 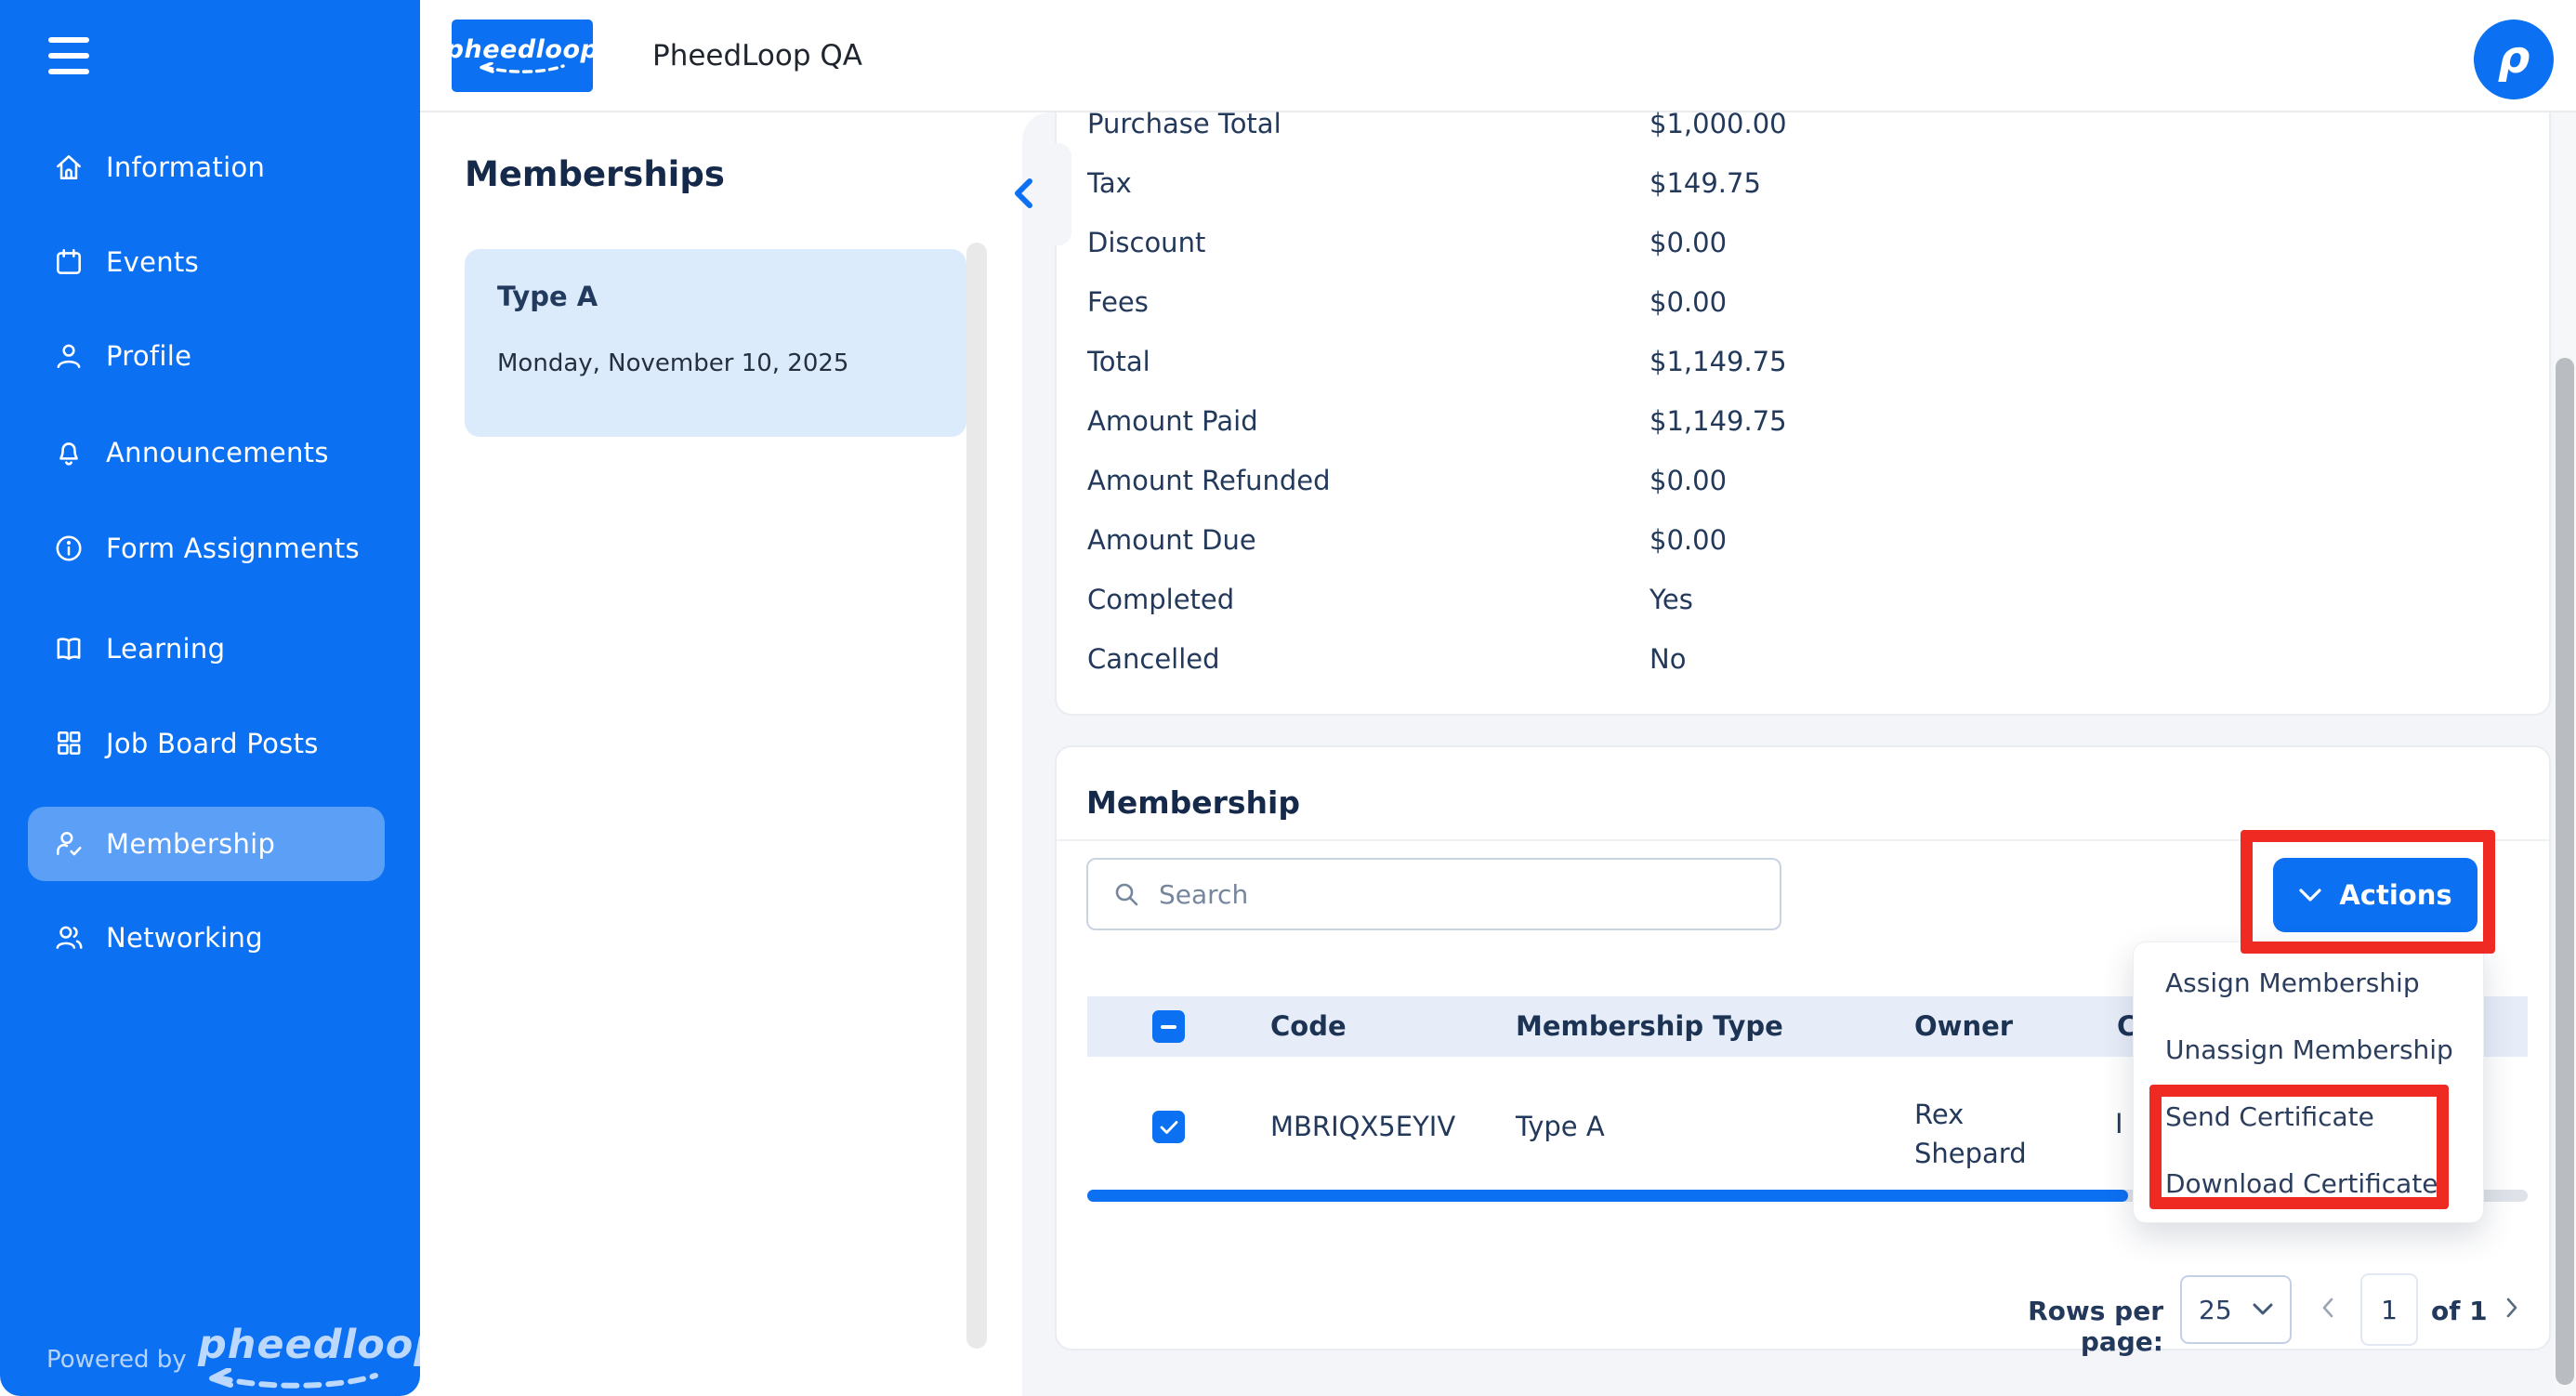 What do you see at coordinates (69, 938) in the screenshot?
I see `people-icon` at bounding box center [69, 938].